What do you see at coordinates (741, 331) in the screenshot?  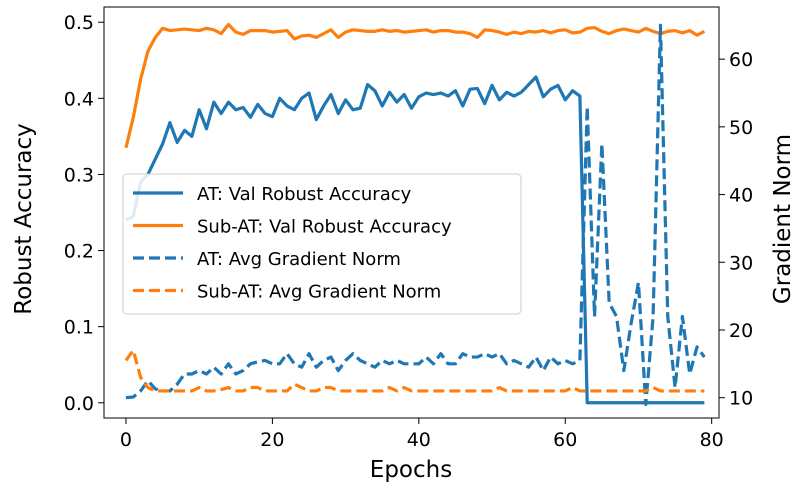 I see `y2-tick-label: 20` at bounding box center [741, 331].